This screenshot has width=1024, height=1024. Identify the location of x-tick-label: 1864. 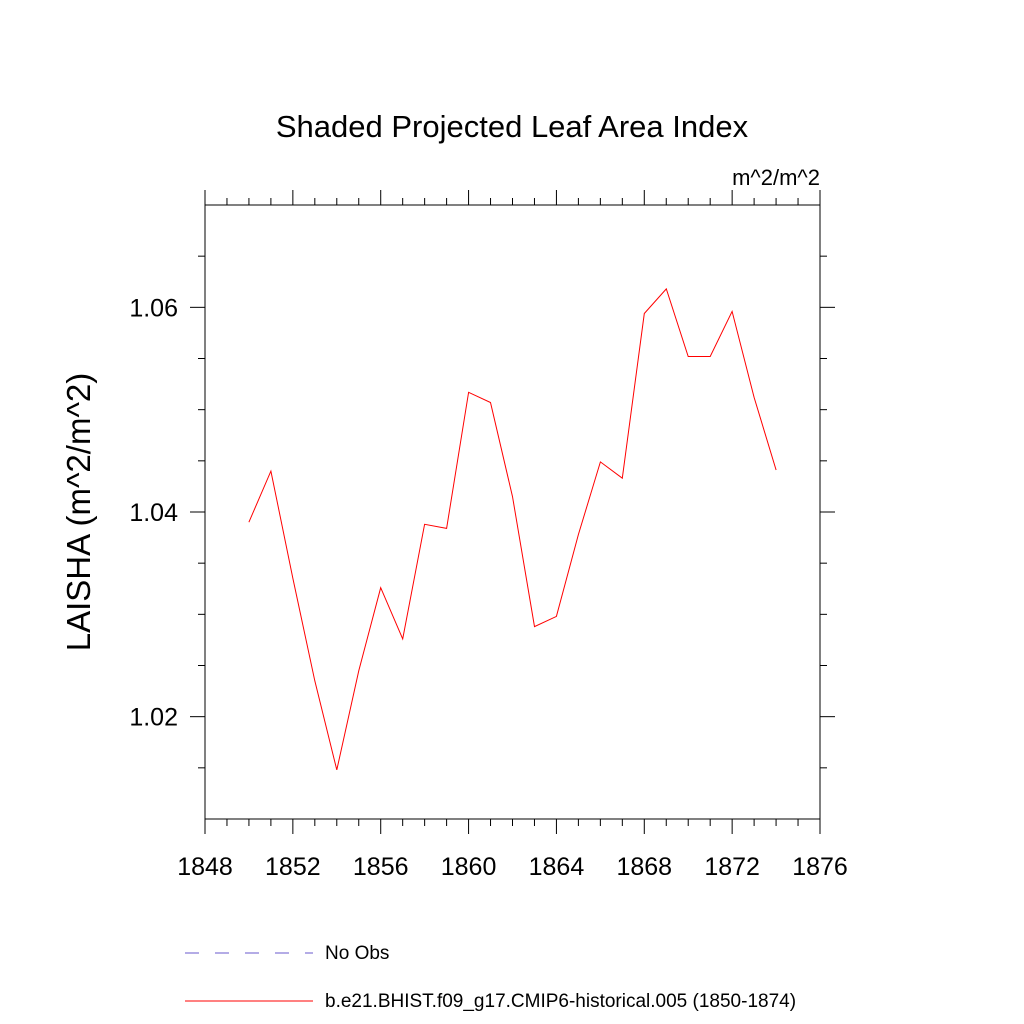
(557, 867).